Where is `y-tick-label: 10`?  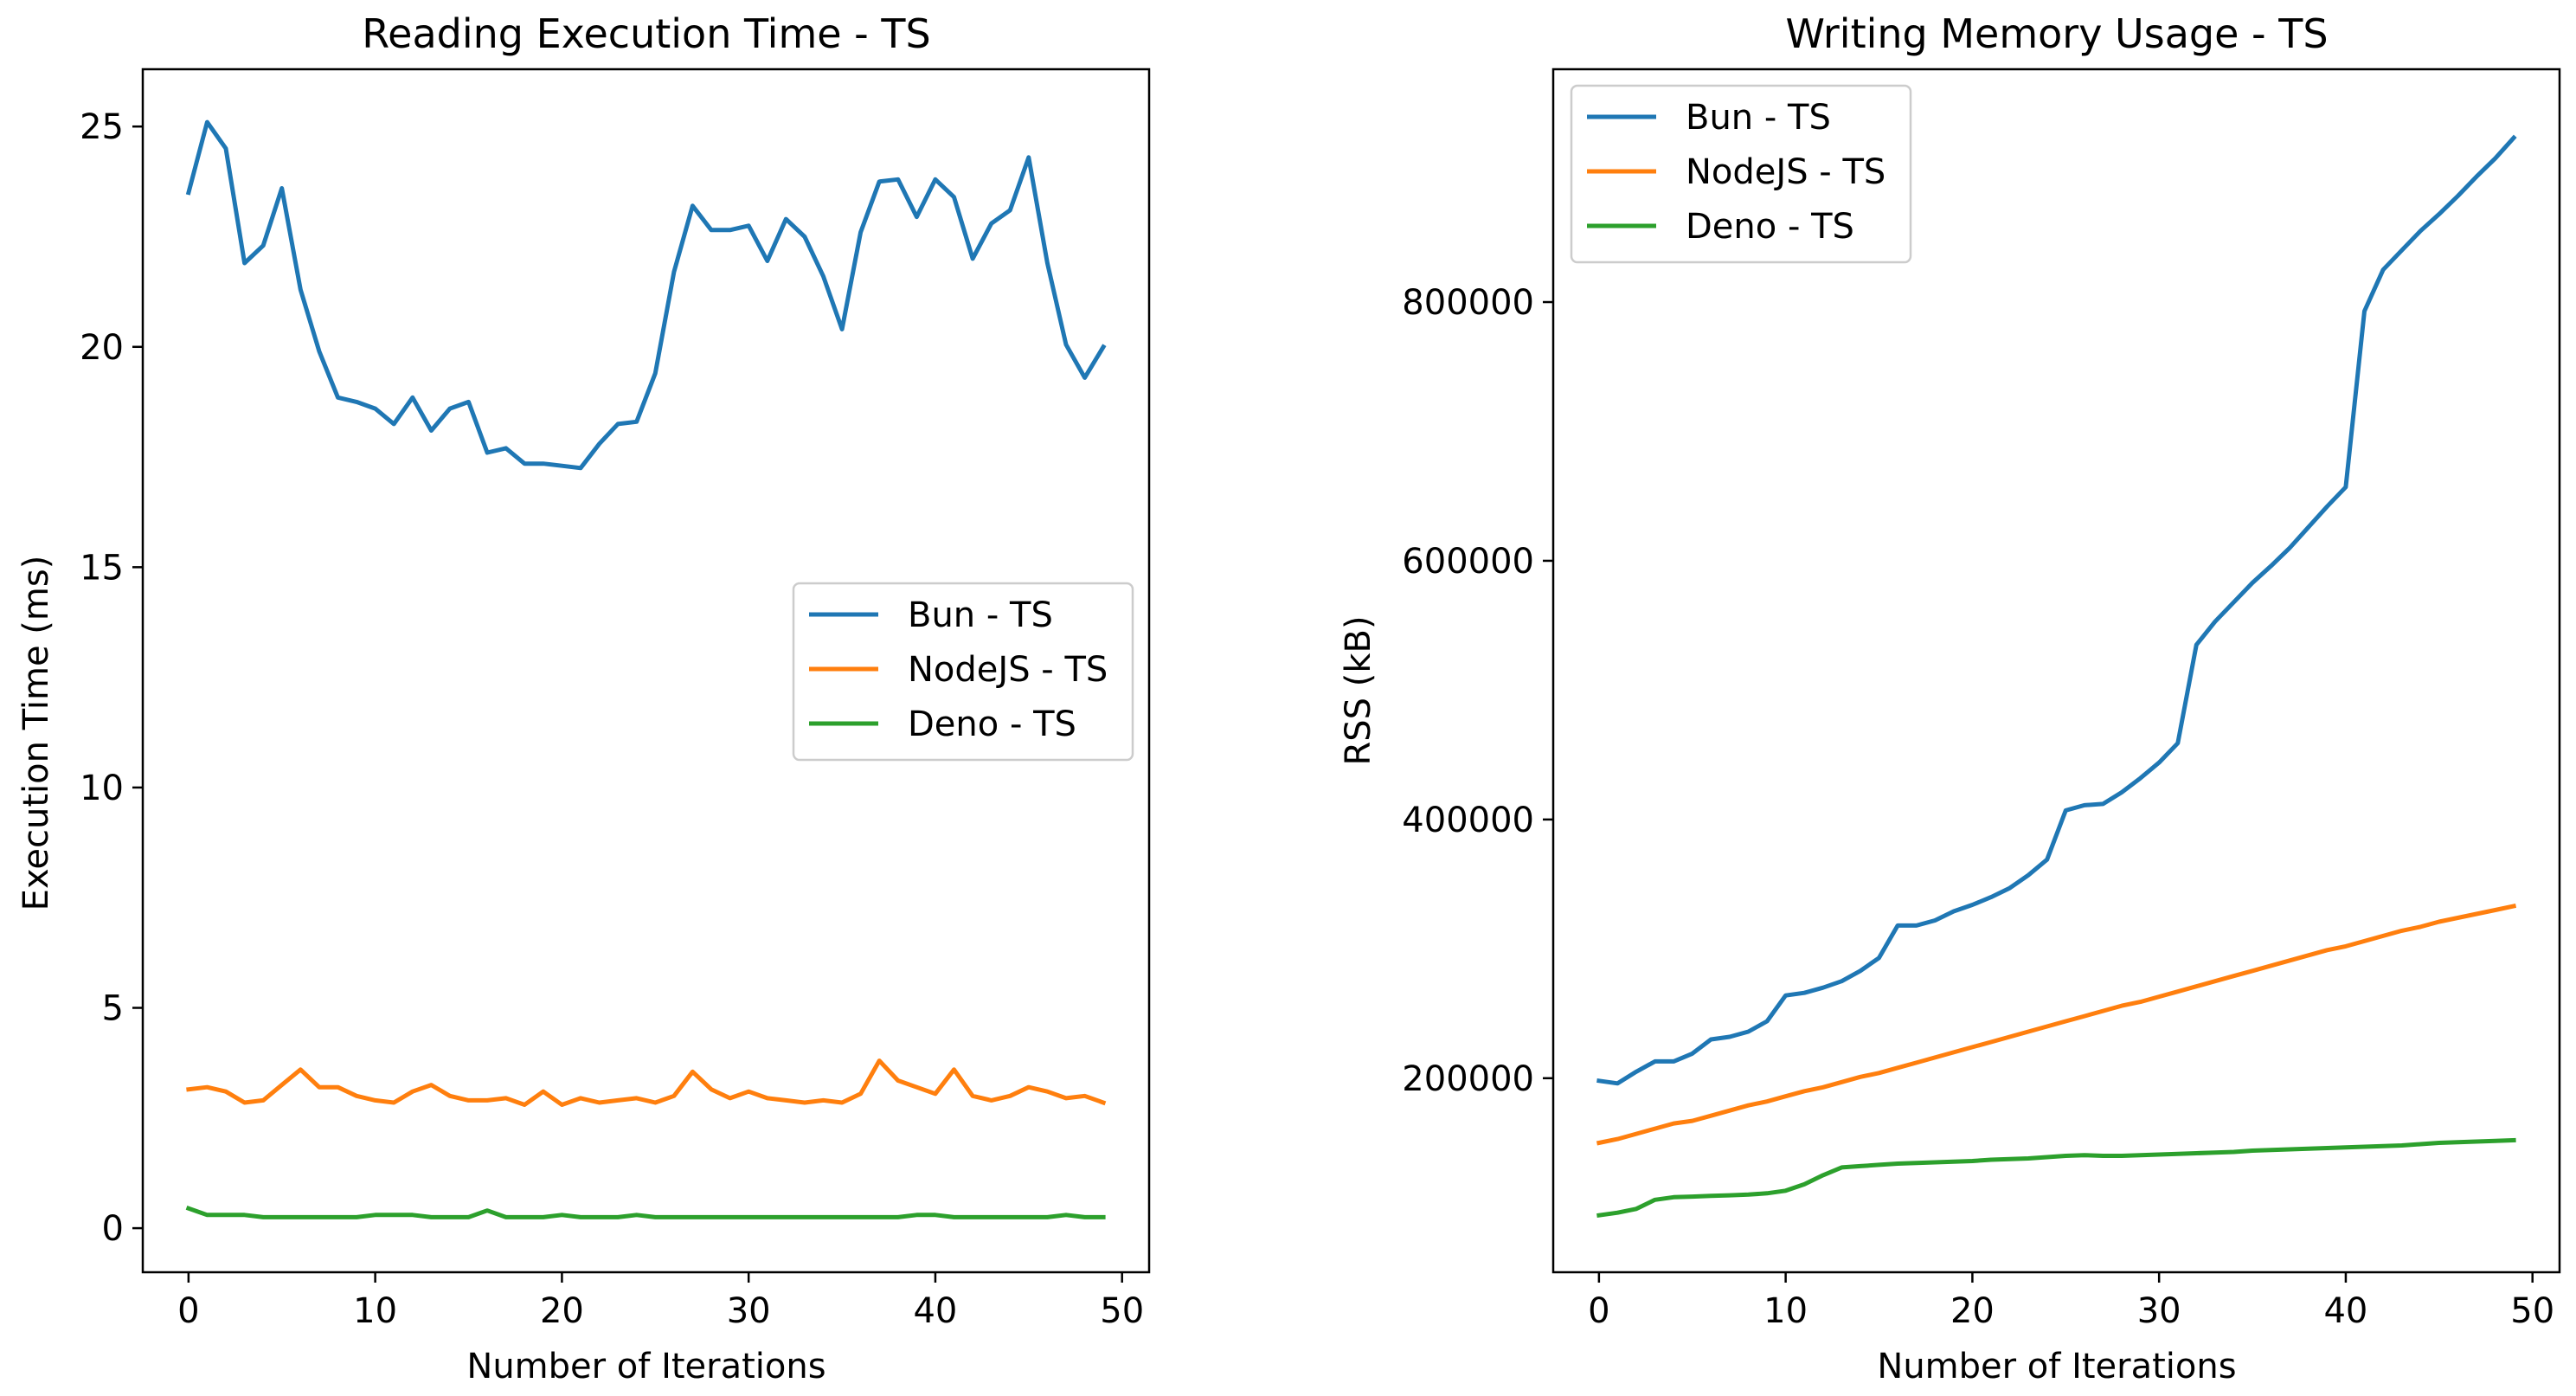 y-tick-label: 10 is located at coordinates (102, 788).